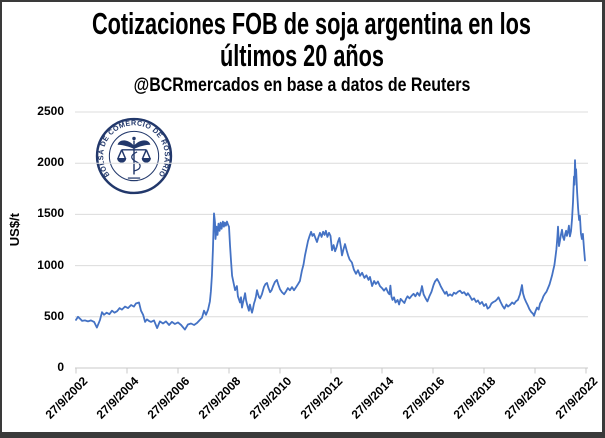 The image size is (605, 438). I want to click on chart-subtitle: @BCRmercados en base a datos de Reuters, so click(302, 85).